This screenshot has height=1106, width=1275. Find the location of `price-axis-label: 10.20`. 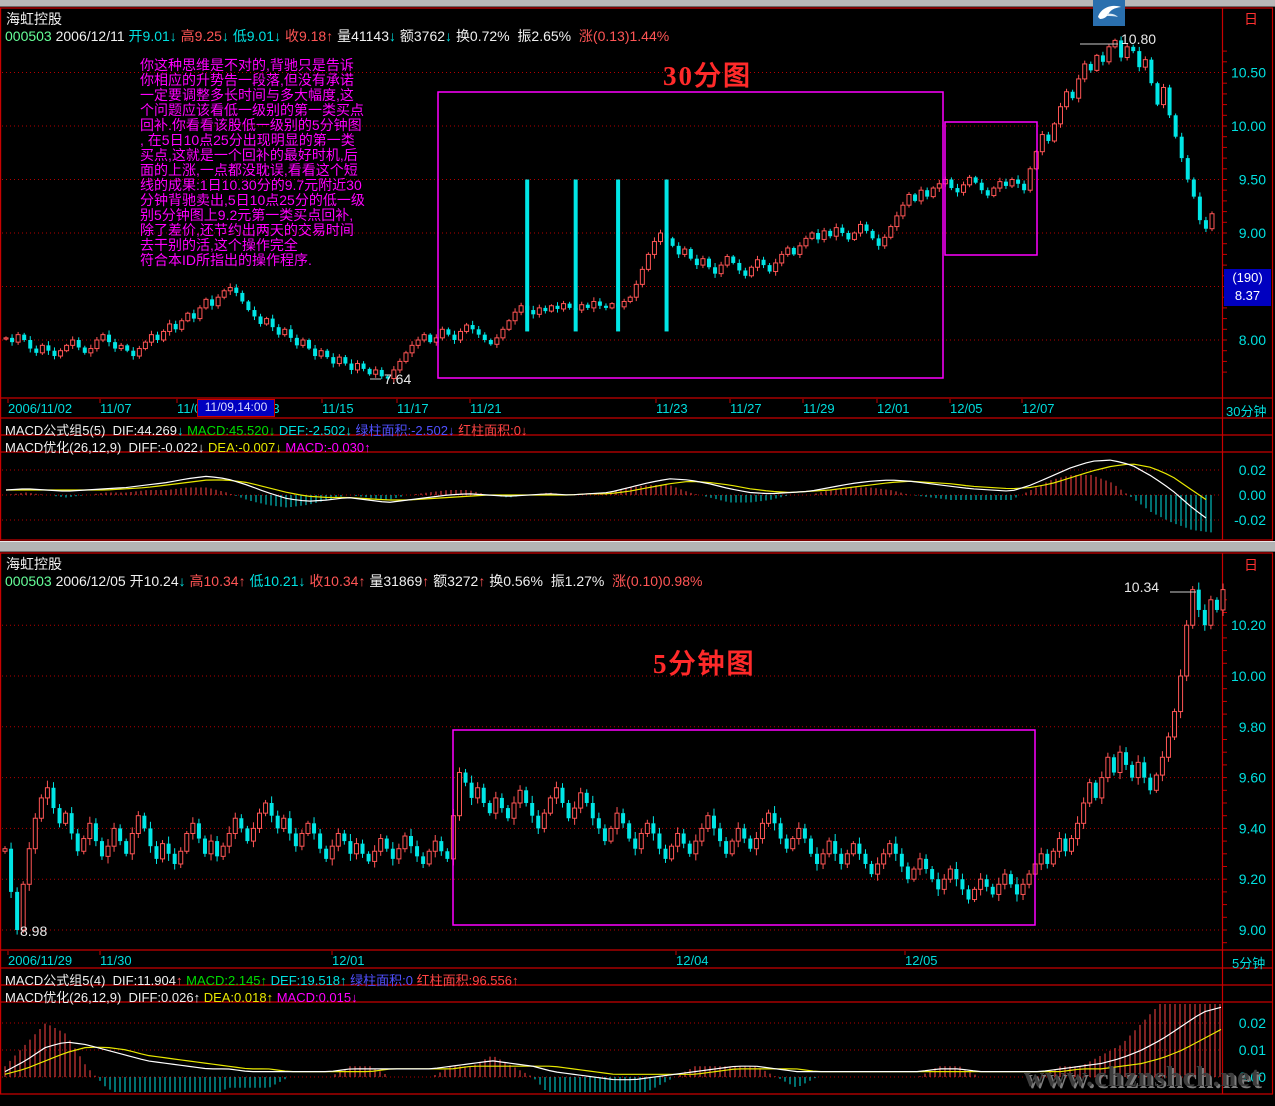

price-axis-label: 10.20 is located at coordinates (1248, 625).